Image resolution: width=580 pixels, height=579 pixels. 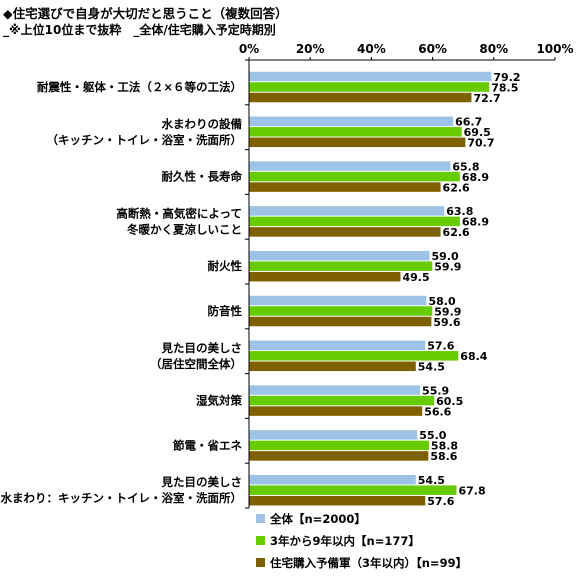 What do you see at coordinates (446, 322) in the screenshot?
I see `data-label: 59.6` at bounding box center [446, 322].